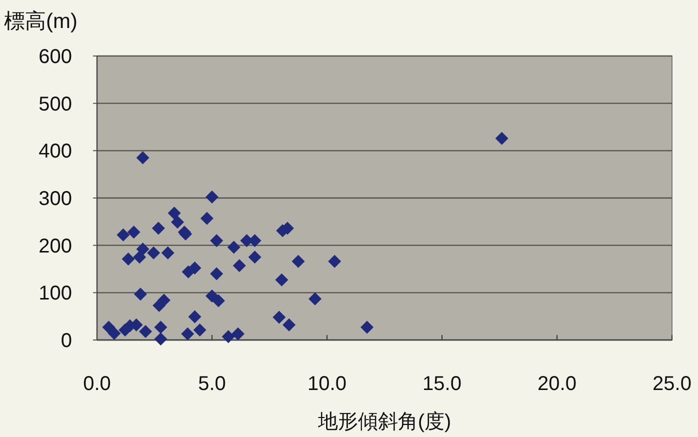 The image size is (698, 437). I want to click on y-tick-label: 400, so click(55, 151).